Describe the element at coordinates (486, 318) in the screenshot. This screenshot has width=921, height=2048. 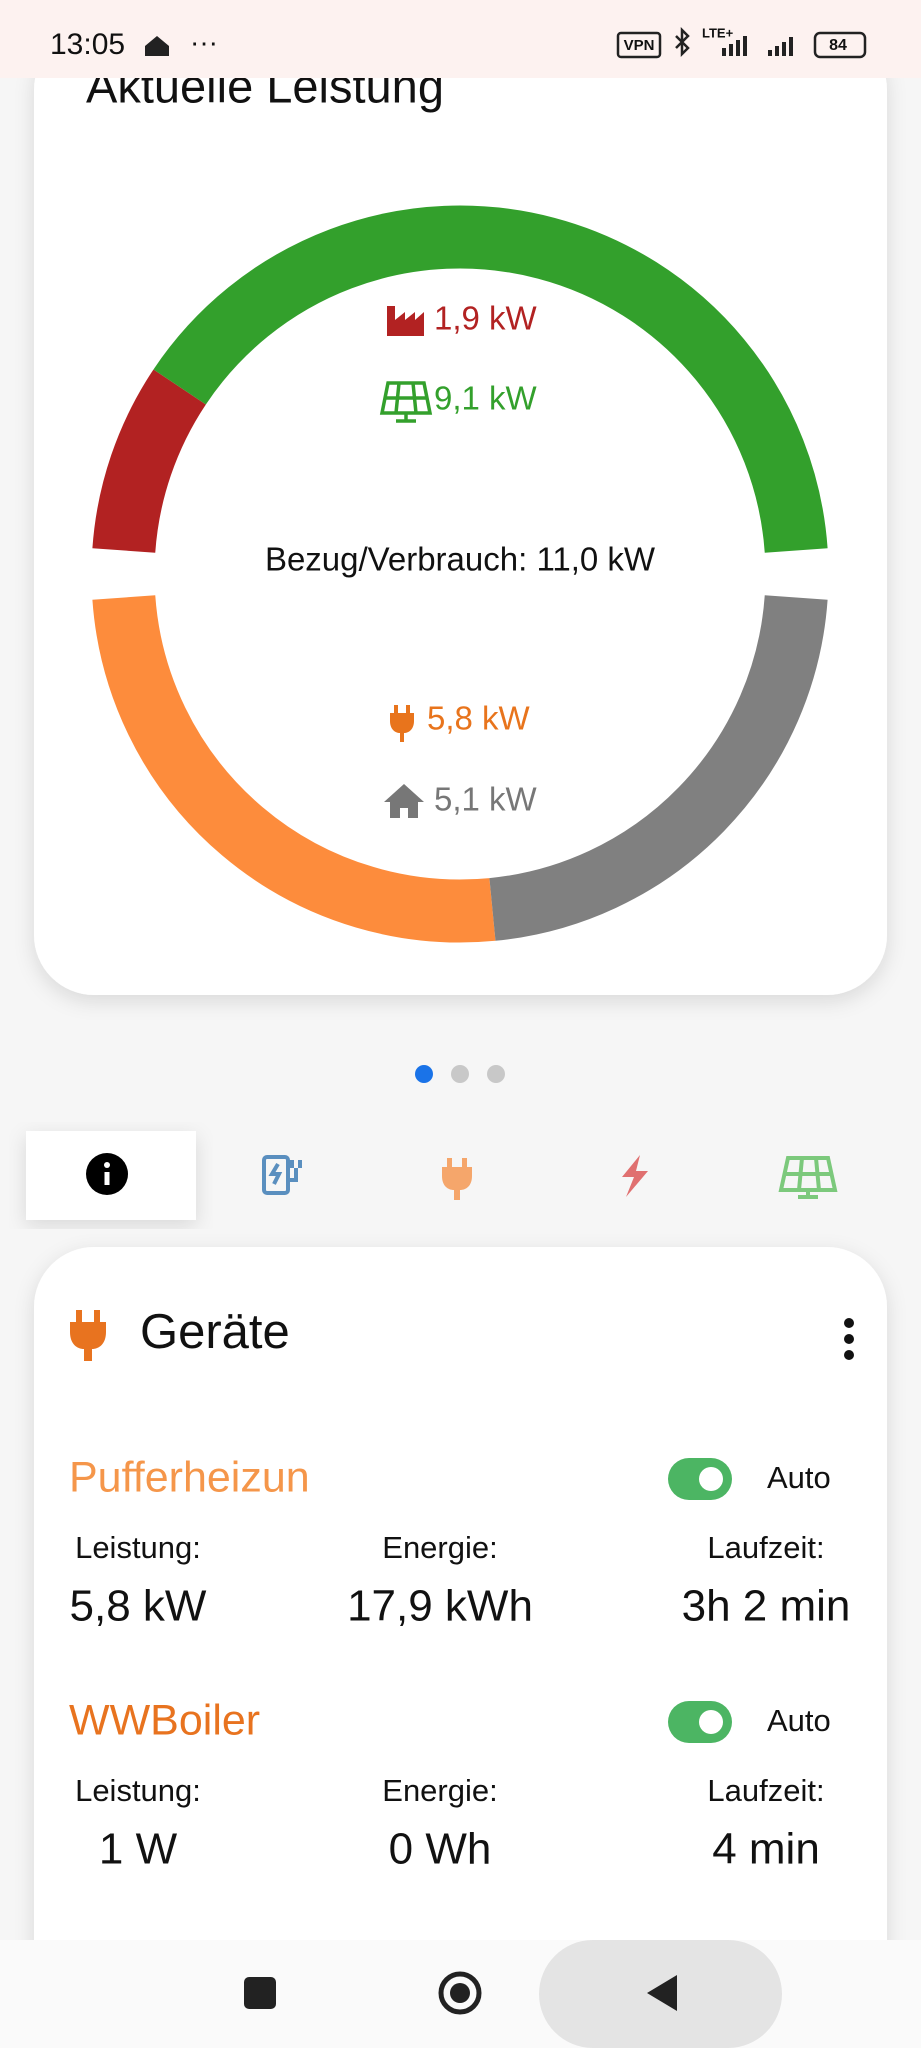
I see `source-label: 1,9 kW` at that location.